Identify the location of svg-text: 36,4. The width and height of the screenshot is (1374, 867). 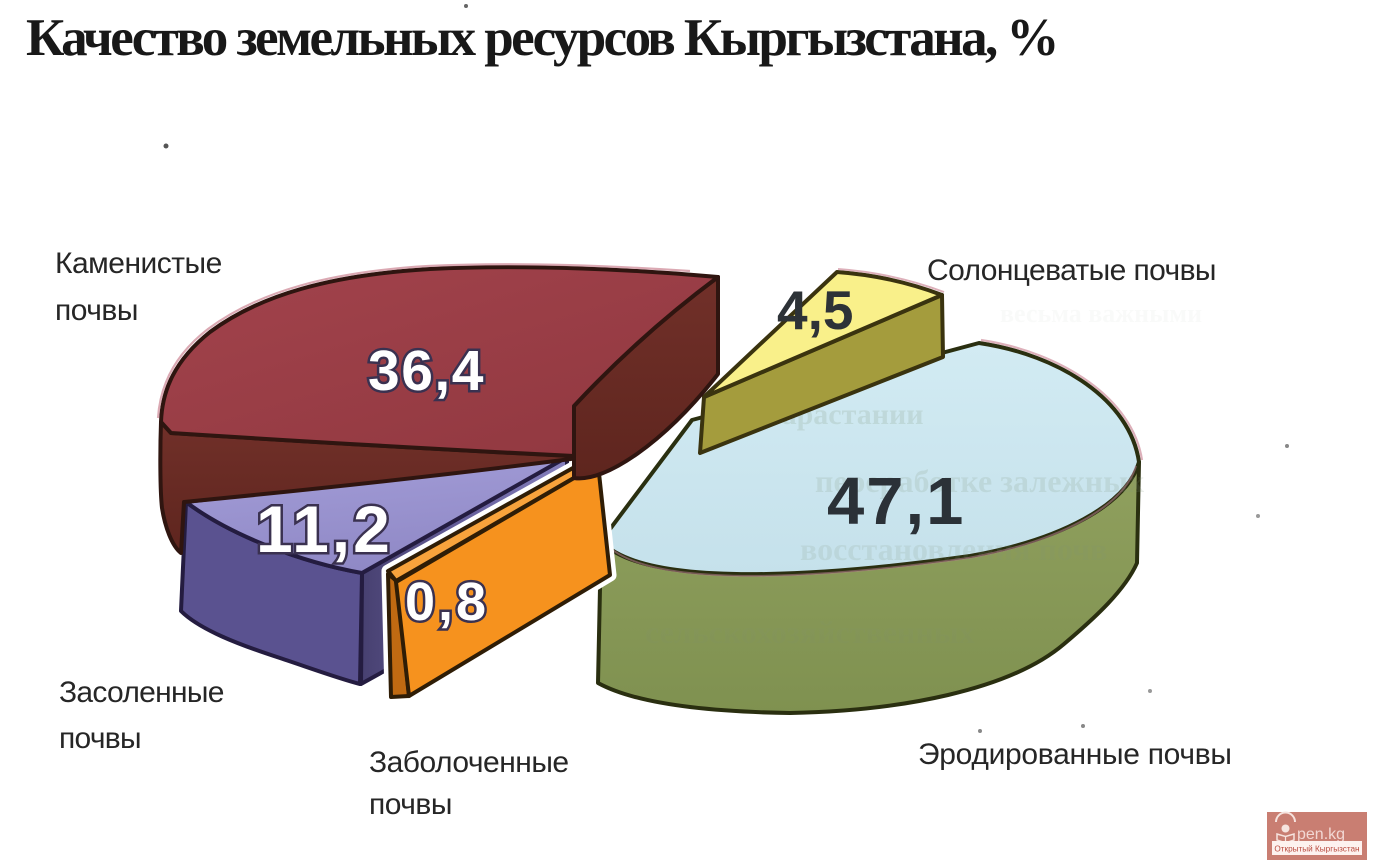
(426, 371).